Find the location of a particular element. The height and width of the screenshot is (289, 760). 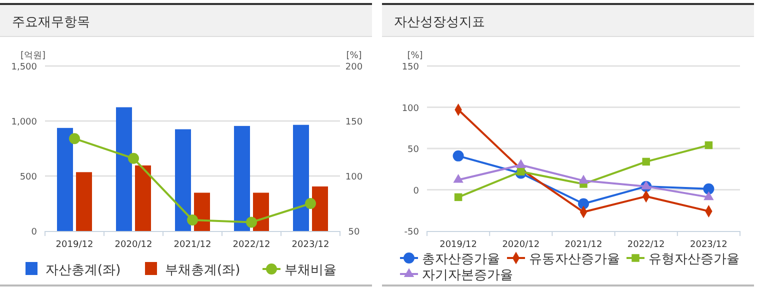

legend-label: 유동자산증가율 is located at coordinates (574, 259).